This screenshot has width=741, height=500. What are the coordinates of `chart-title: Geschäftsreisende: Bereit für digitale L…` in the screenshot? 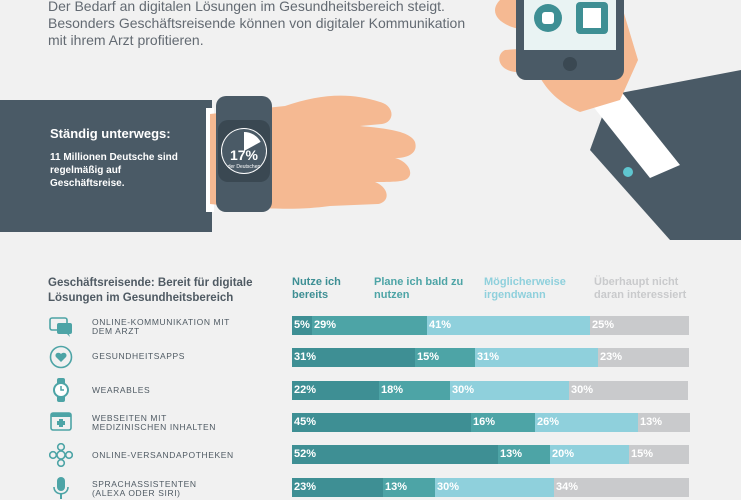 It's located at (150, 290).